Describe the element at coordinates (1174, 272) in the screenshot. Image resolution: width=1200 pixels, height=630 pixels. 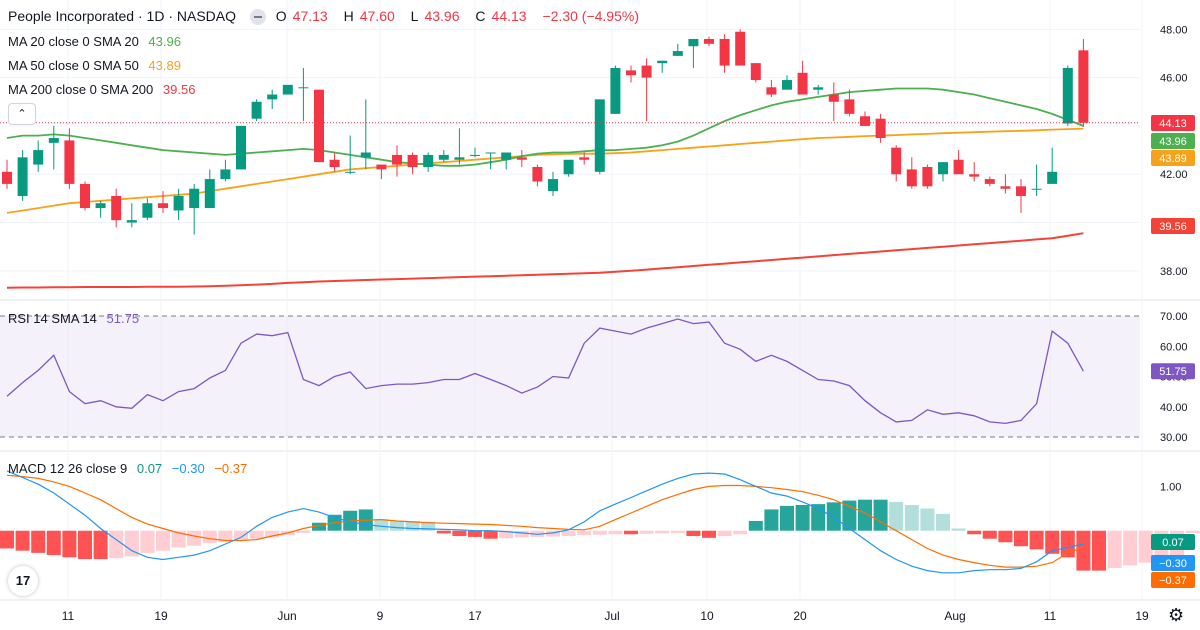
I see `price-tick-label: 38.00` at that location.